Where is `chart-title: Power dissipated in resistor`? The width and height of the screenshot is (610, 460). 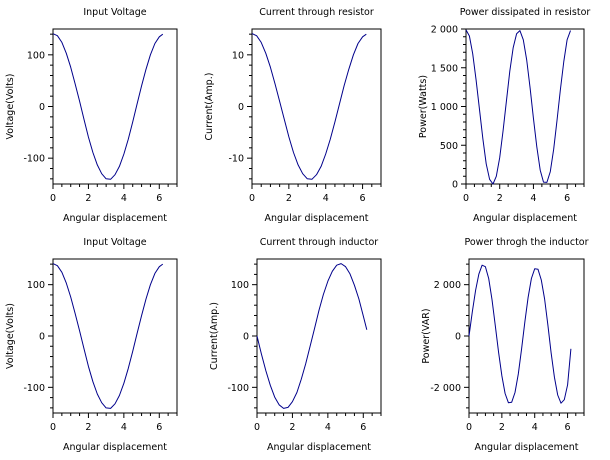
chart-title: Power dissipated in resistor is located at coordinates (525, 12).